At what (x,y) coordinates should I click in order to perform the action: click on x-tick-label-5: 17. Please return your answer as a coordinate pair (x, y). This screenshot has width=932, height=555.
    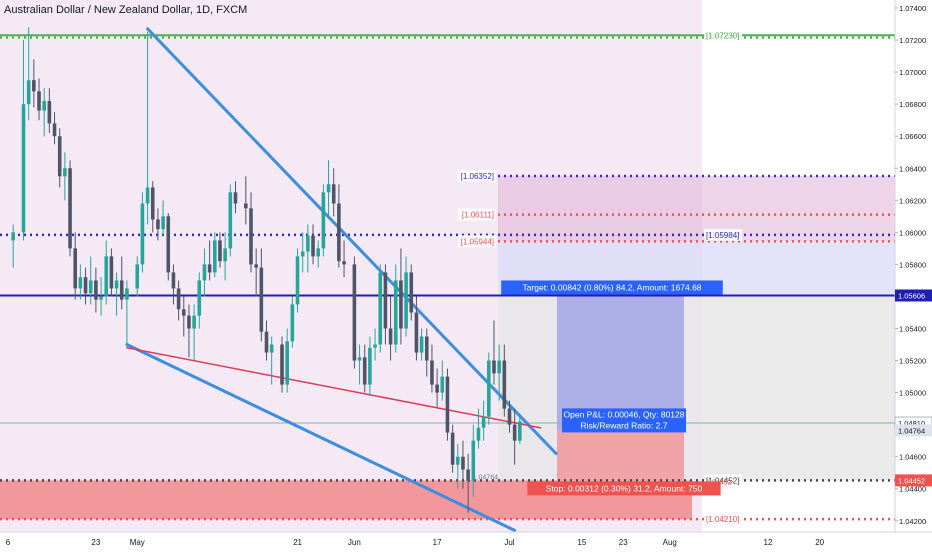
    Looking at the image, I should click on (437, 542).